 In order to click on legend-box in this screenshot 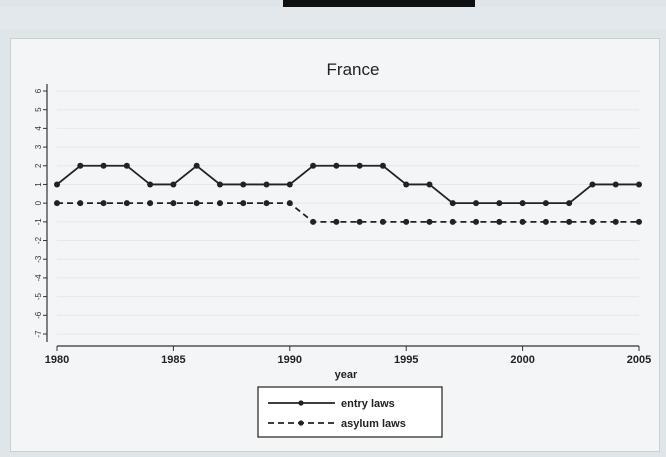, I will do `click(350, 412)`.